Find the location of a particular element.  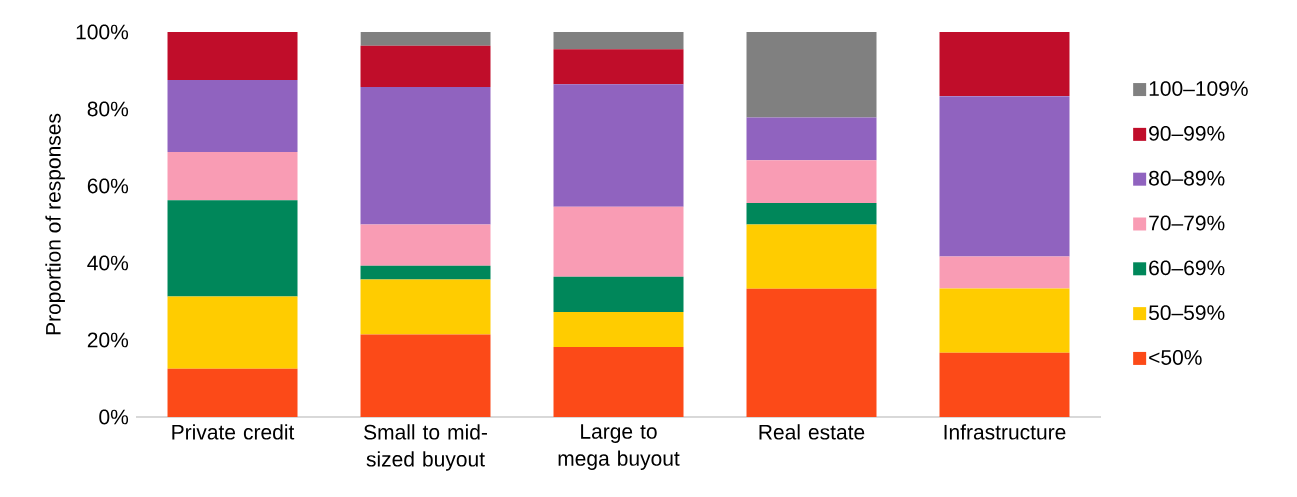

y-tick-label: 20% is located at coordinates (108, 340).